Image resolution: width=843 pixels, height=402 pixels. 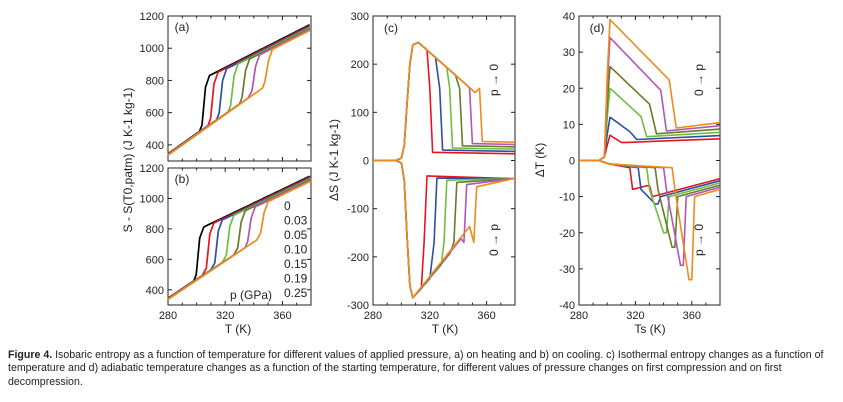 I want to click on y-tick-label: -300, so click(x=358, y=306).